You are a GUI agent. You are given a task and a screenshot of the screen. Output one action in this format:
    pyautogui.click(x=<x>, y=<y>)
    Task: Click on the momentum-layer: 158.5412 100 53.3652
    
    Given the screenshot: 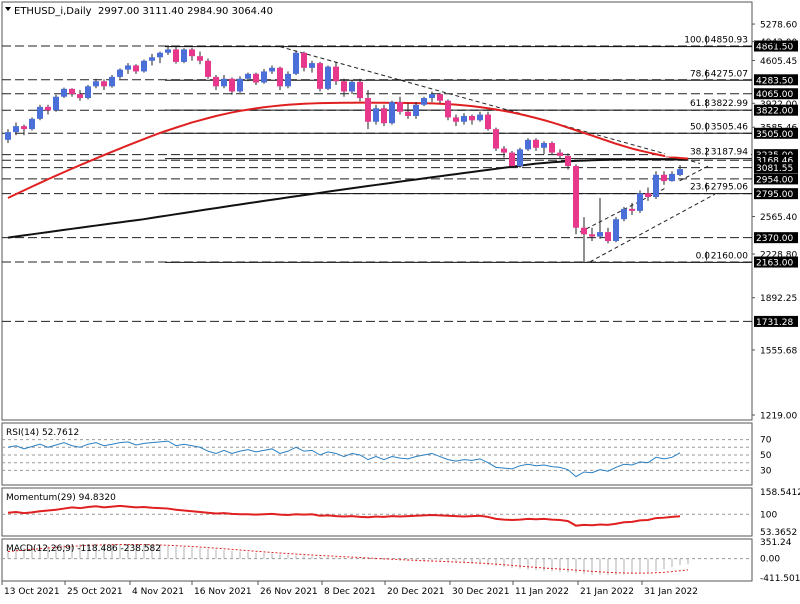 What is the action you would take?
    pyautogui.click(x=401, y=513)
    